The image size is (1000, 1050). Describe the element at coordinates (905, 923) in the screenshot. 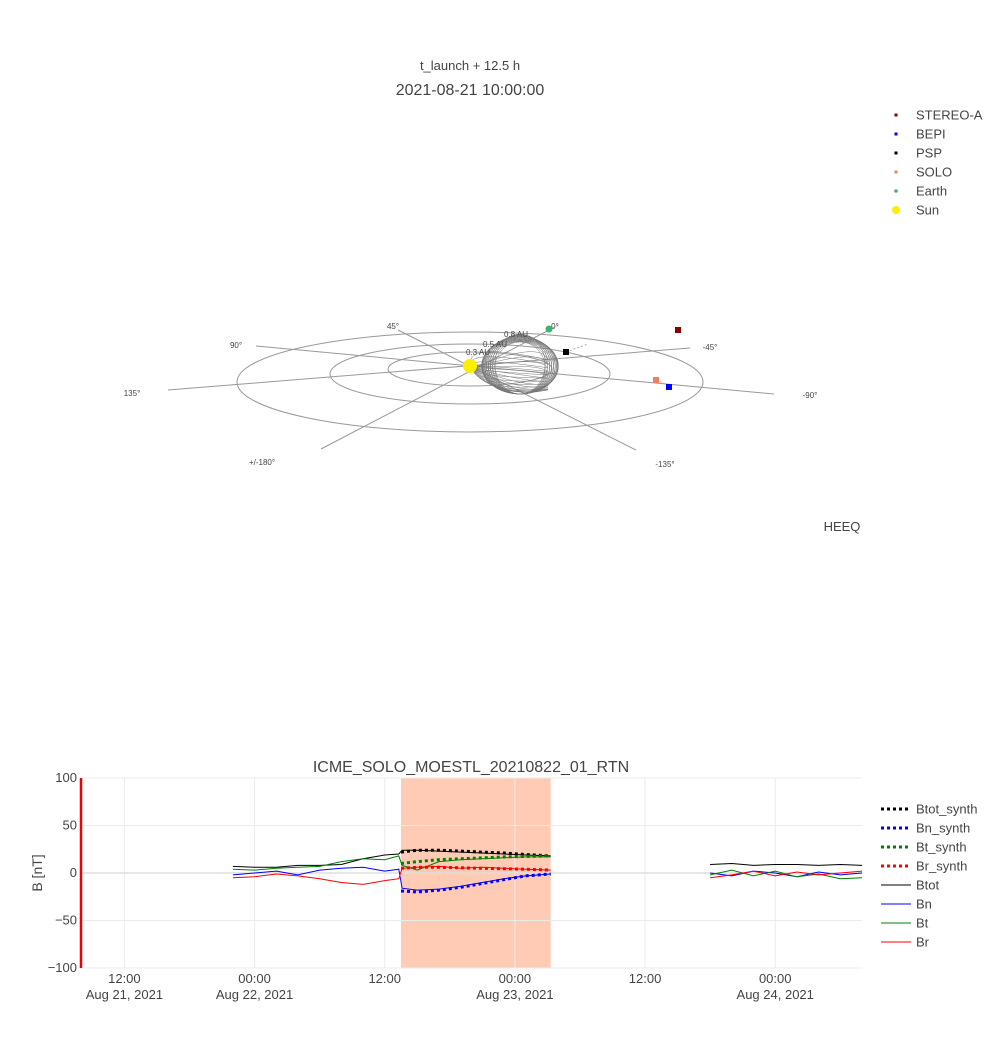

I see `chart-legend-item: Bt` at that location.